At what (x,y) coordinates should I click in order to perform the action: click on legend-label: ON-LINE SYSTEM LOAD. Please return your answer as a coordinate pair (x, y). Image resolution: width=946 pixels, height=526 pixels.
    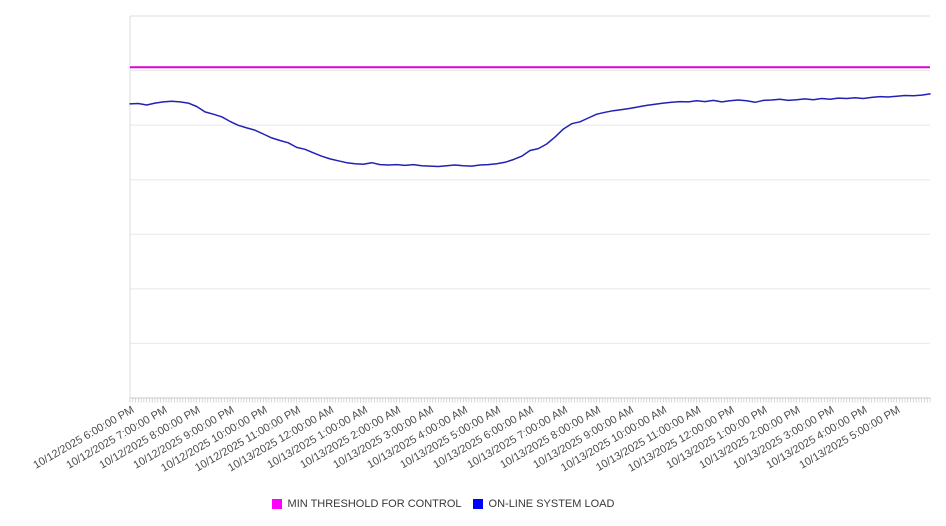
    Looking at the image, I should click on (551, 504).